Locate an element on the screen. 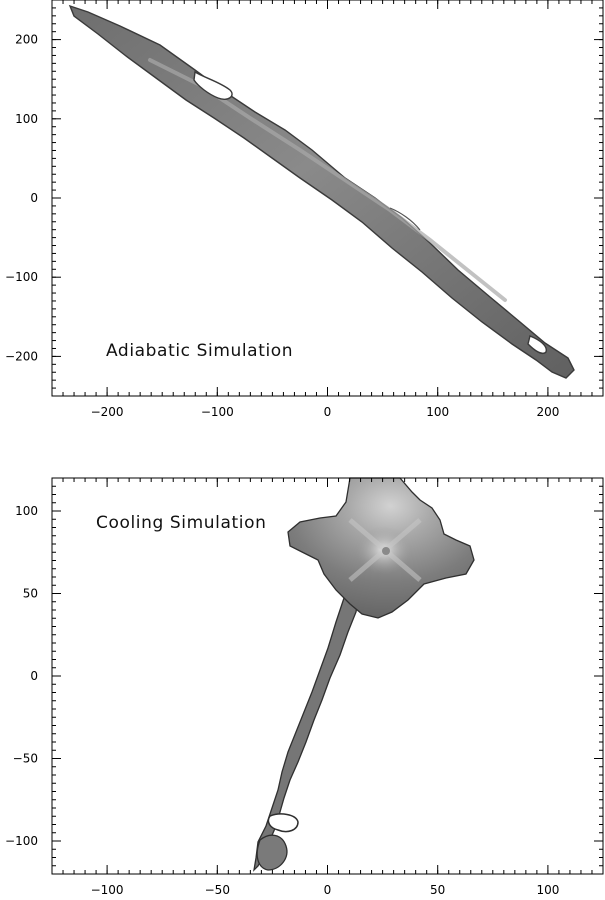 This screenshot has width=605, height=900. x-tick-label: −200 is located at coordinates (107, 412).